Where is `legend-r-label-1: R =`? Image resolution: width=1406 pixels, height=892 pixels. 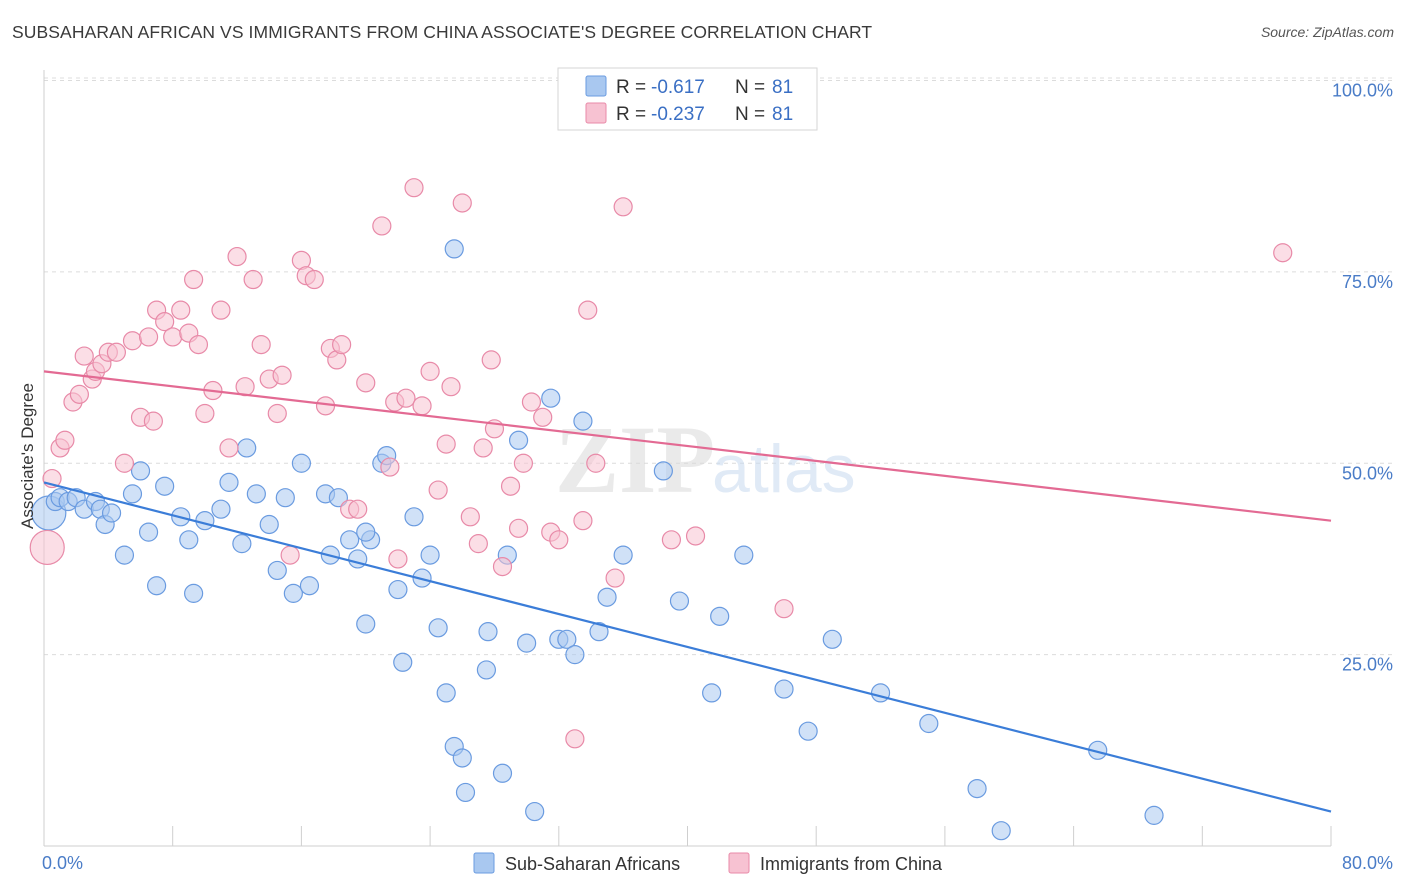 legend-r-label-1: R = is located at coordinates (631, 87).